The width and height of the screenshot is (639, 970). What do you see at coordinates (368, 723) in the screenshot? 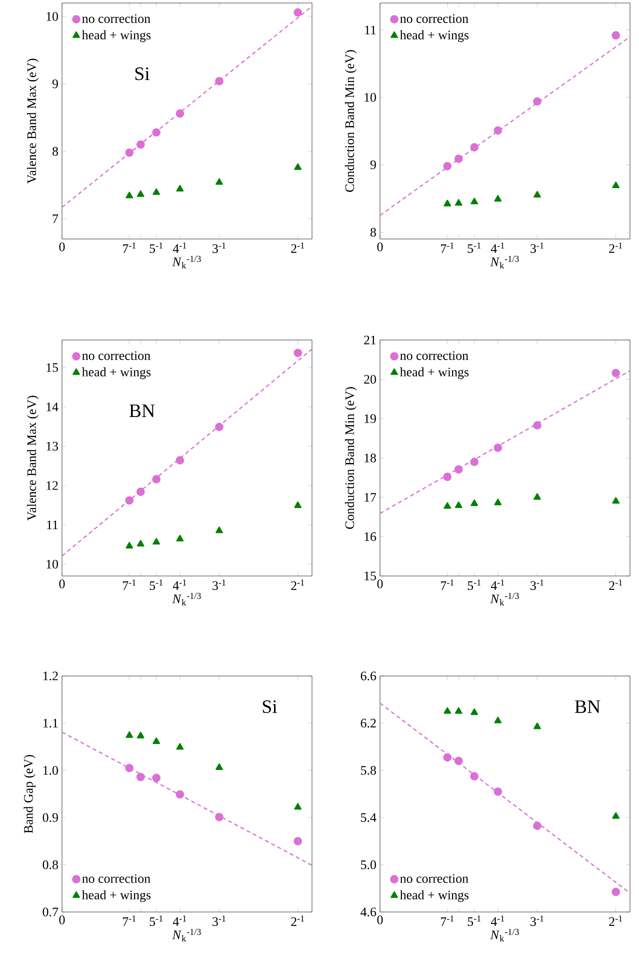
I see `y-tick-label: 6.2` at bounding box center [368, 723].